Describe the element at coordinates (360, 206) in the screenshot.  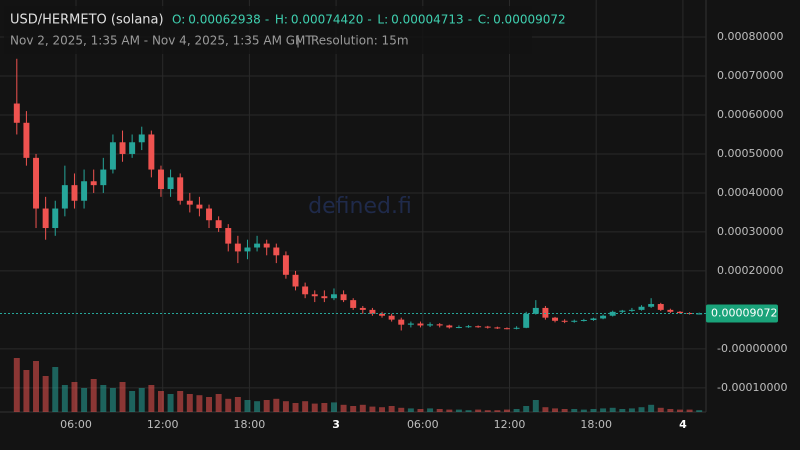
I see `watermark: defined.fi` at that location.